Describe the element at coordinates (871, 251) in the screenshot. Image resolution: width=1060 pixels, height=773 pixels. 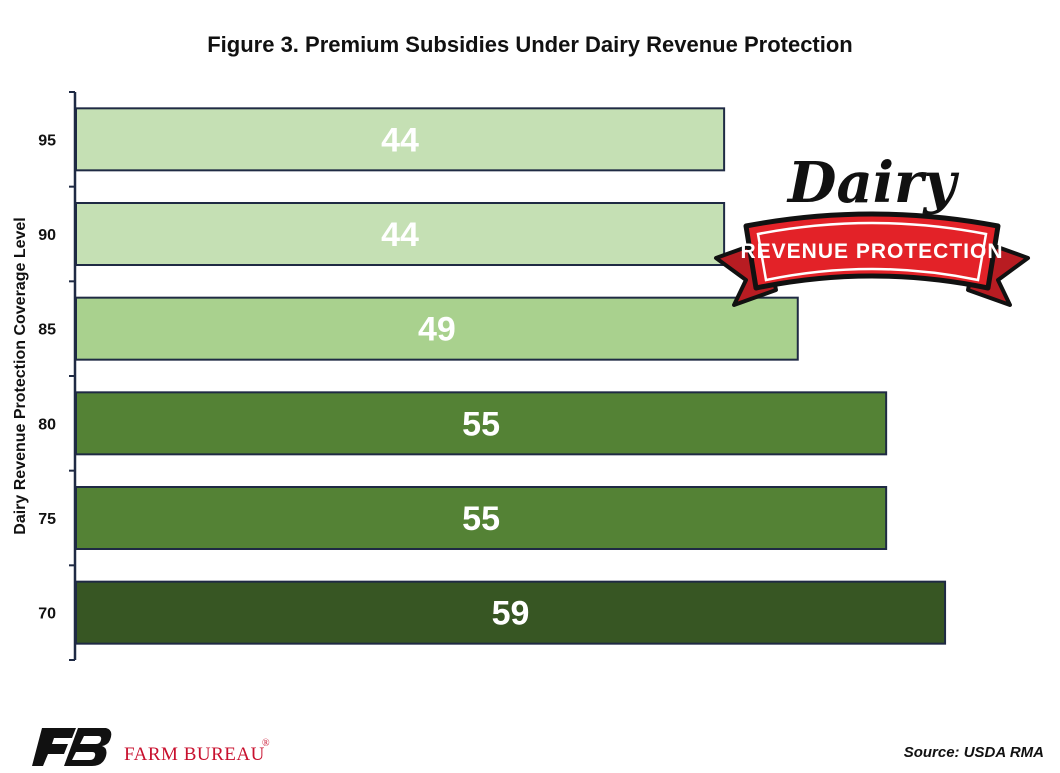
I see `badge-ribbon-text: REVENUE PROTECTION` at that location.